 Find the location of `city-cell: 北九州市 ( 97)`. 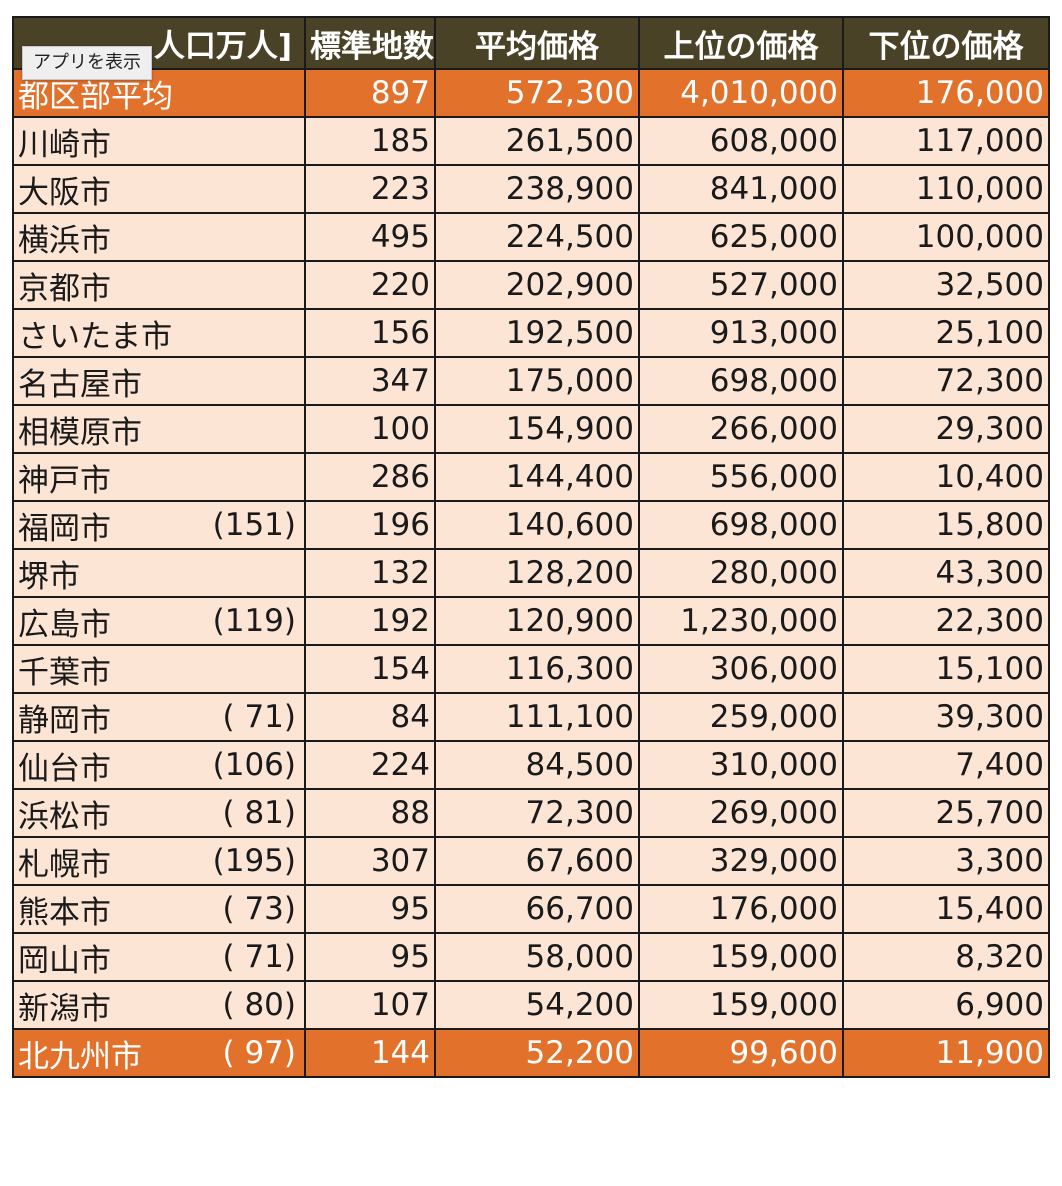

city-cell: 北九州市 ( 97) is located at coordinates (159, 1053).